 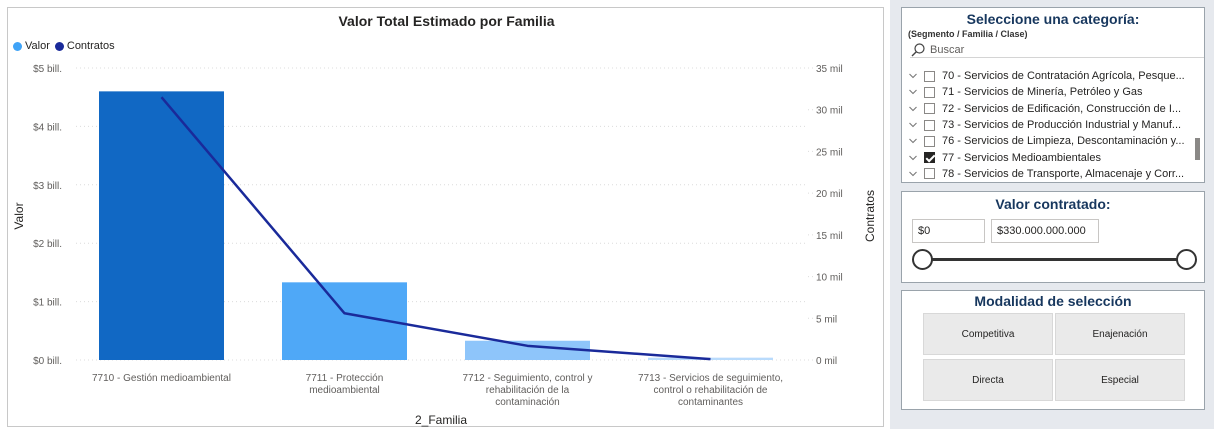 What do you see at coordinates (47, 244) in the screenshot?
I see `y-tick-label: $2 bill.` at bounding box center [47, 244].